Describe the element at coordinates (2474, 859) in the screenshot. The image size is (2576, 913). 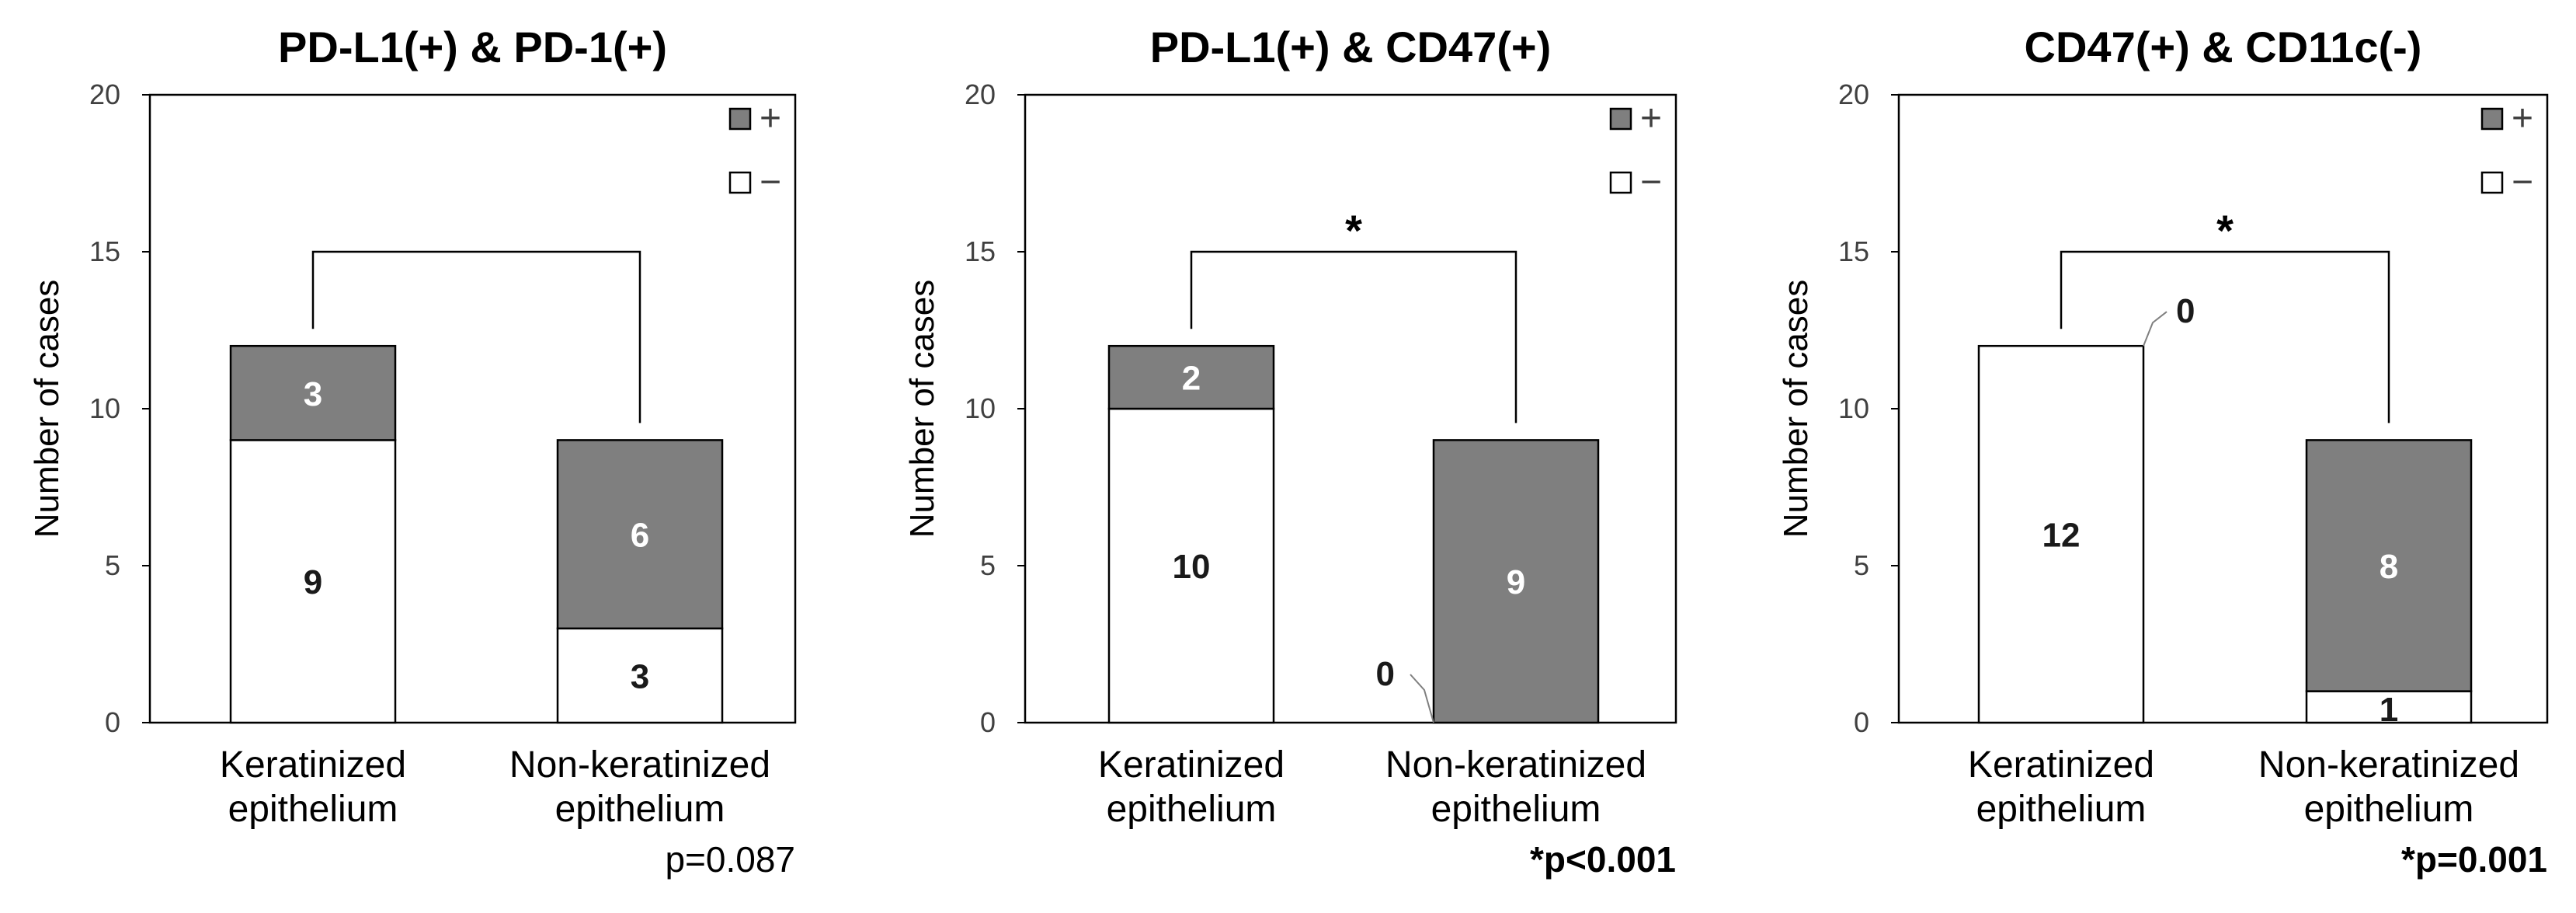
I see `p-value-label: *p=0.001` at that location.